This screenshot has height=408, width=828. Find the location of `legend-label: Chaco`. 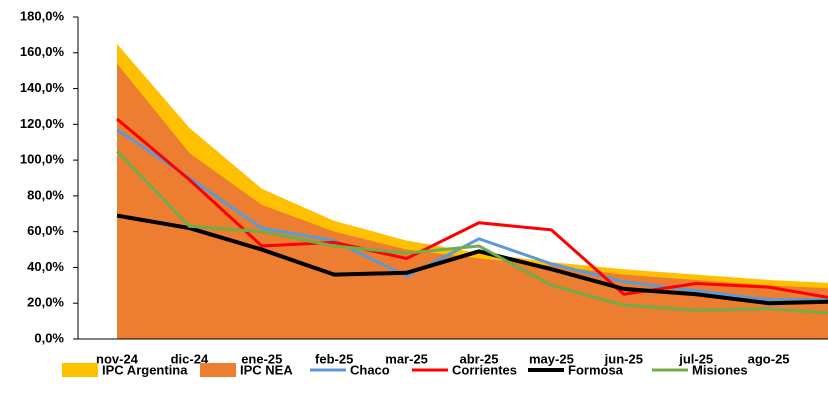

legend-label: Chaco is located at coordinates (370, 369).